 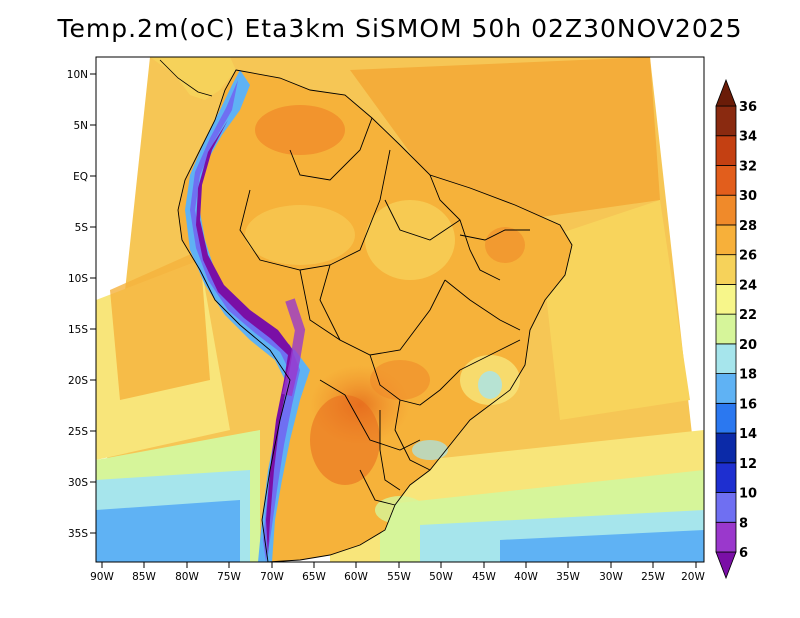 I want to click on lat-label-35s: 35S, so click(x=78, y=534).